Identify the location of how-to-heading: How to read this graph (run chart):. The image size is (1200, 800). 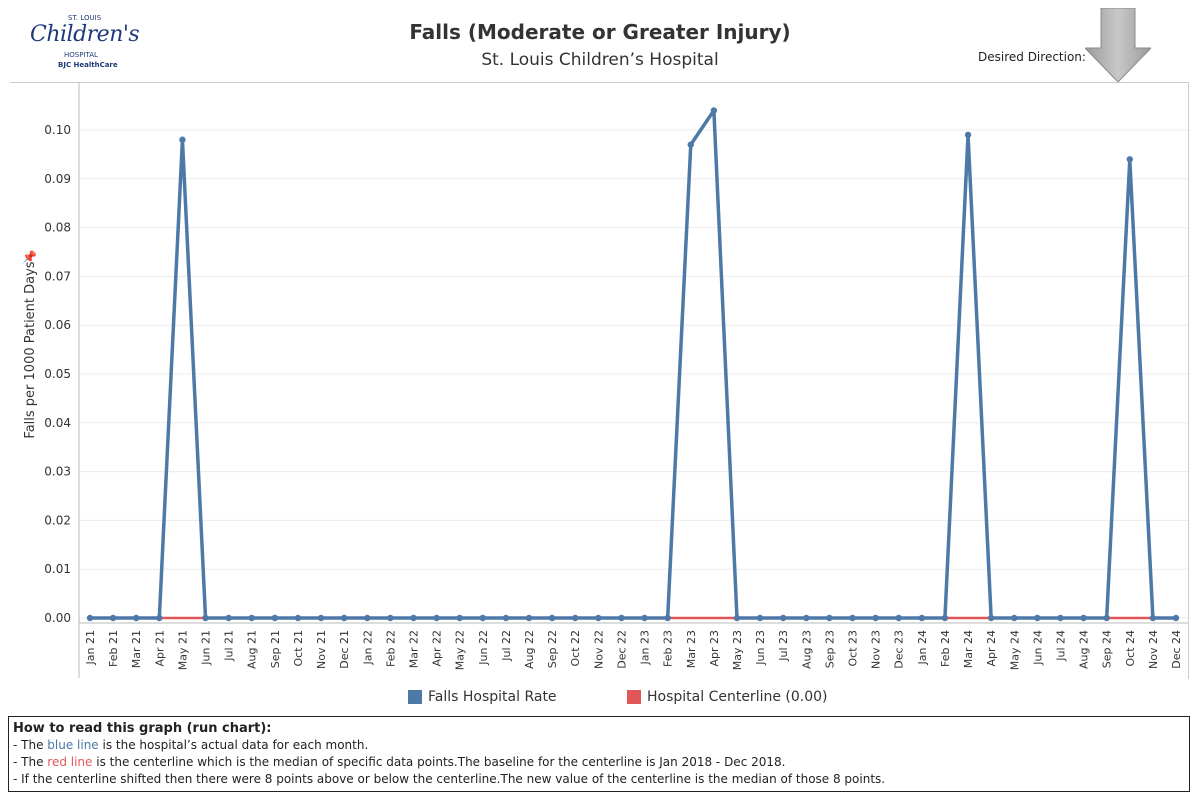
(142, 728).